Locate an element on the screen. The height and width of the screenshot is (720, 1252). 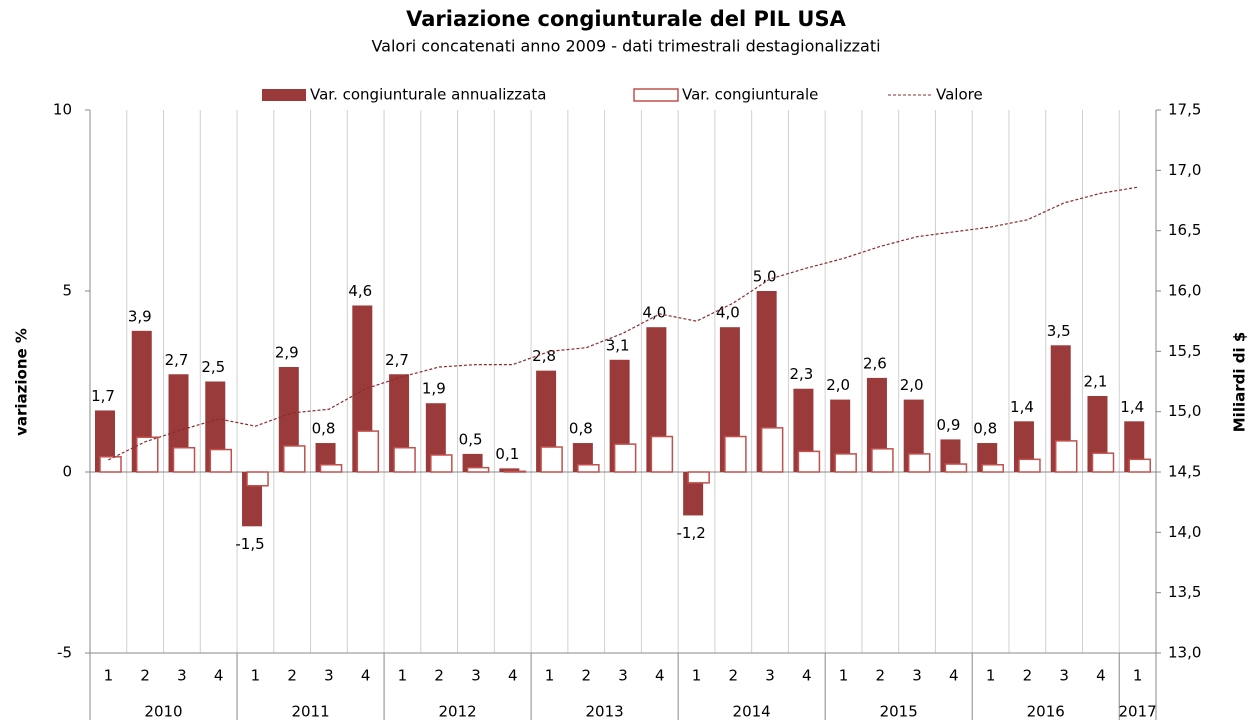
data-label: 2,6 is located at coordinates (875, 363).